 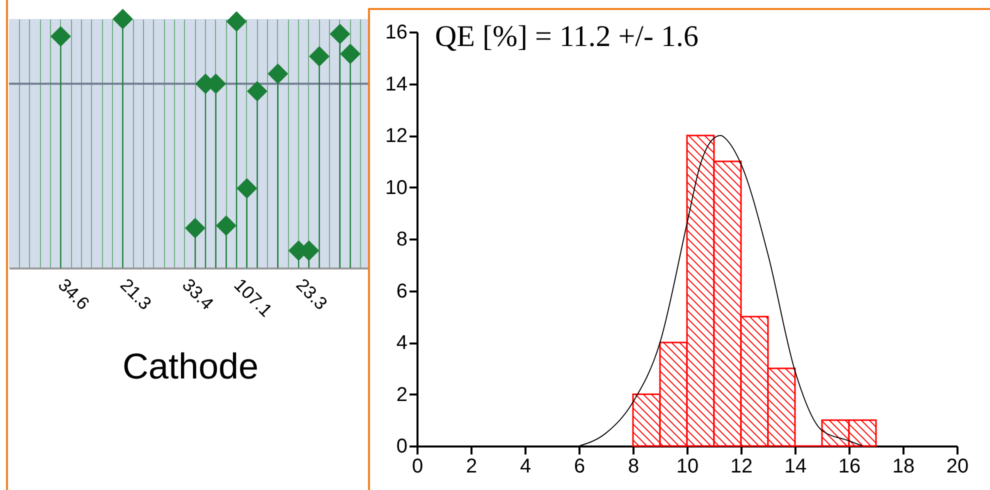 What do you see at coordinates (402, 395) in the screenshot?
I see `y-tick-label: 2` at bounding box center [402, 395].